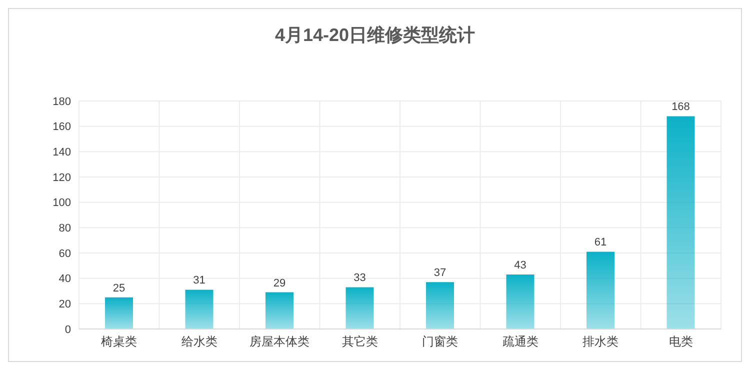  Describe the element at coordinates (199, 280) in the screenshot. I see `data-label: 31` at that location.